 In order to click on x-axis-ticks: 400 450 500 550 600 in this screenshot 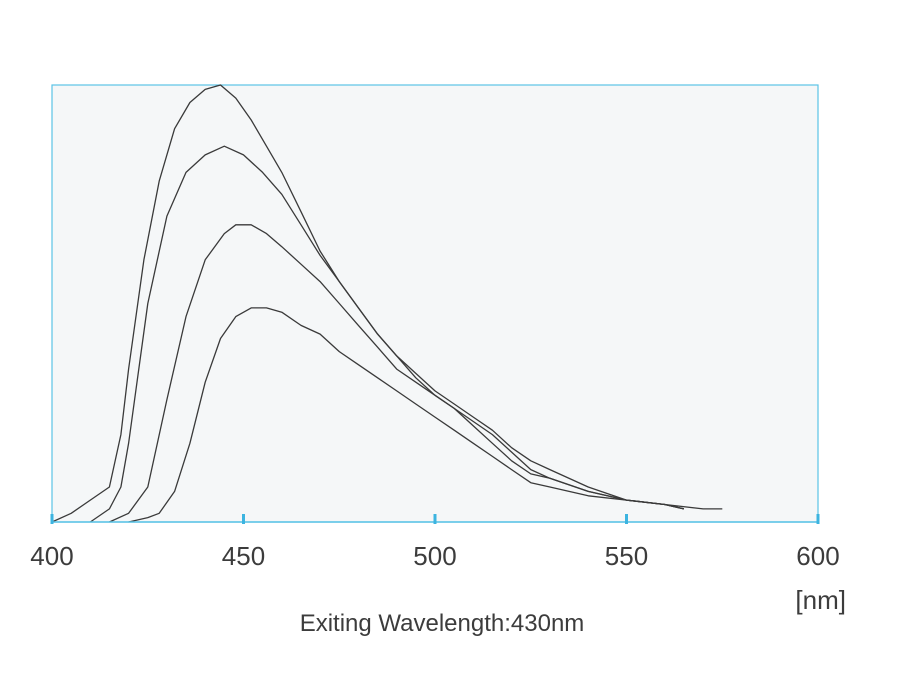, I will do `click(435, 542)`.